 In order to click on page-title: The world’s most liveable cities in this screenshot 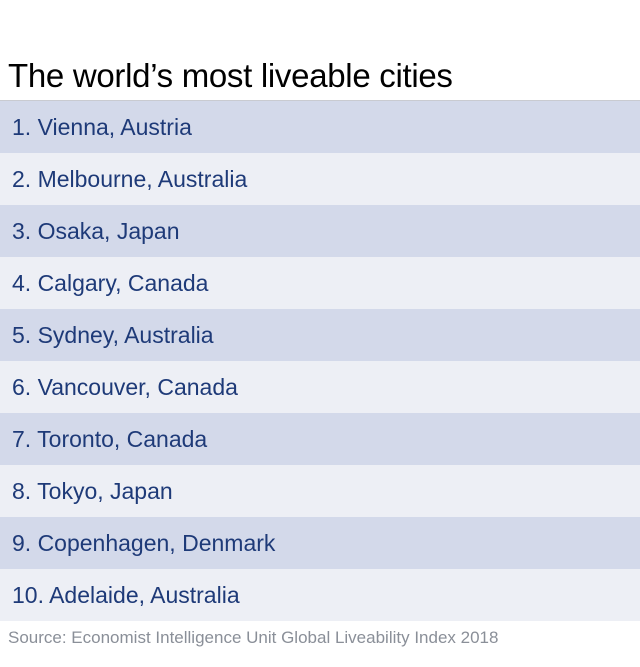, I will do `click(230, 75)`.